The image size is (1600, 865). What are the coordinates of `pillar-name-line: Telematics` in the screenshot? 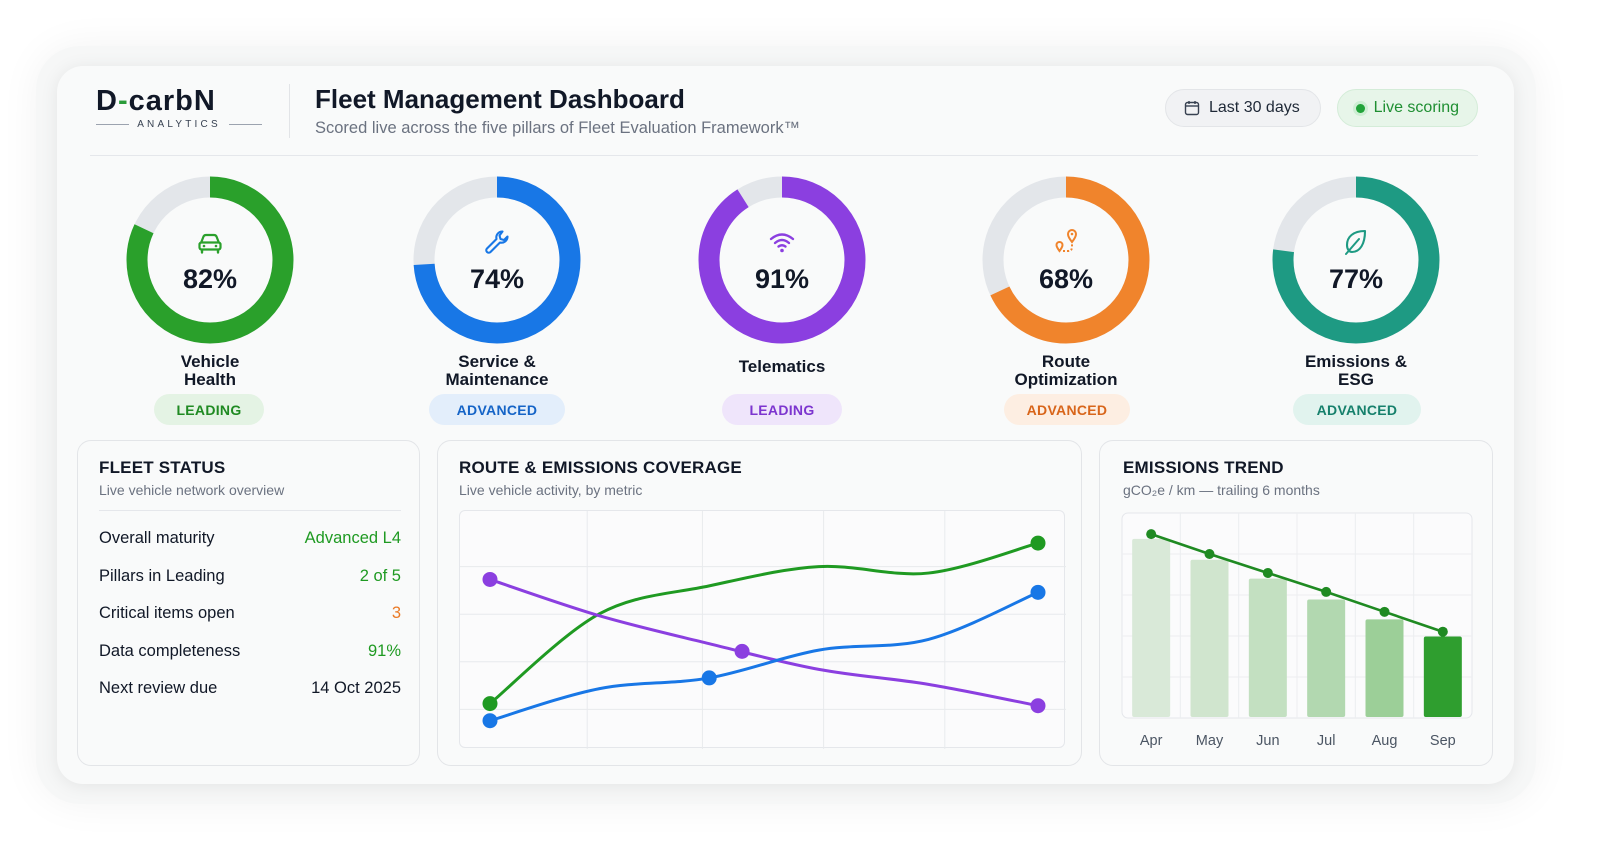 It's located at (782, 366).